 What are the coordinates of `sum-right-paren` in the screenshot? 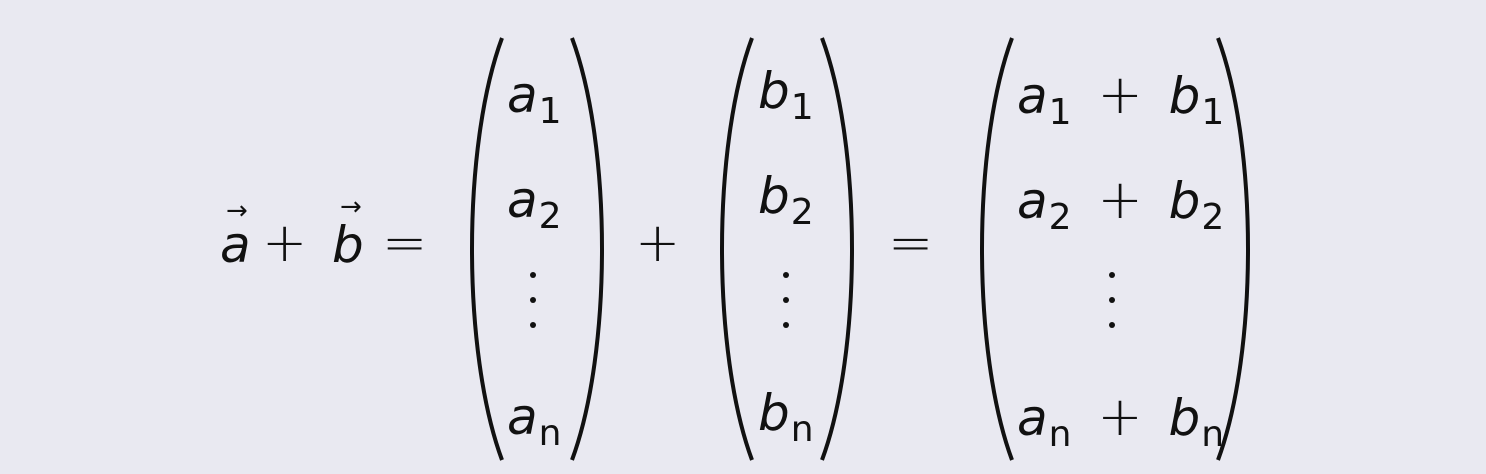 It's located at (1233, 249).